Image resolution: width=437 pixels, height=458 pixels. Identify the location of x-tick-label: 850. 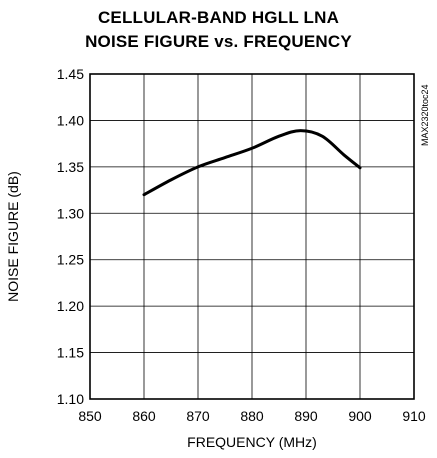
(90, 416).